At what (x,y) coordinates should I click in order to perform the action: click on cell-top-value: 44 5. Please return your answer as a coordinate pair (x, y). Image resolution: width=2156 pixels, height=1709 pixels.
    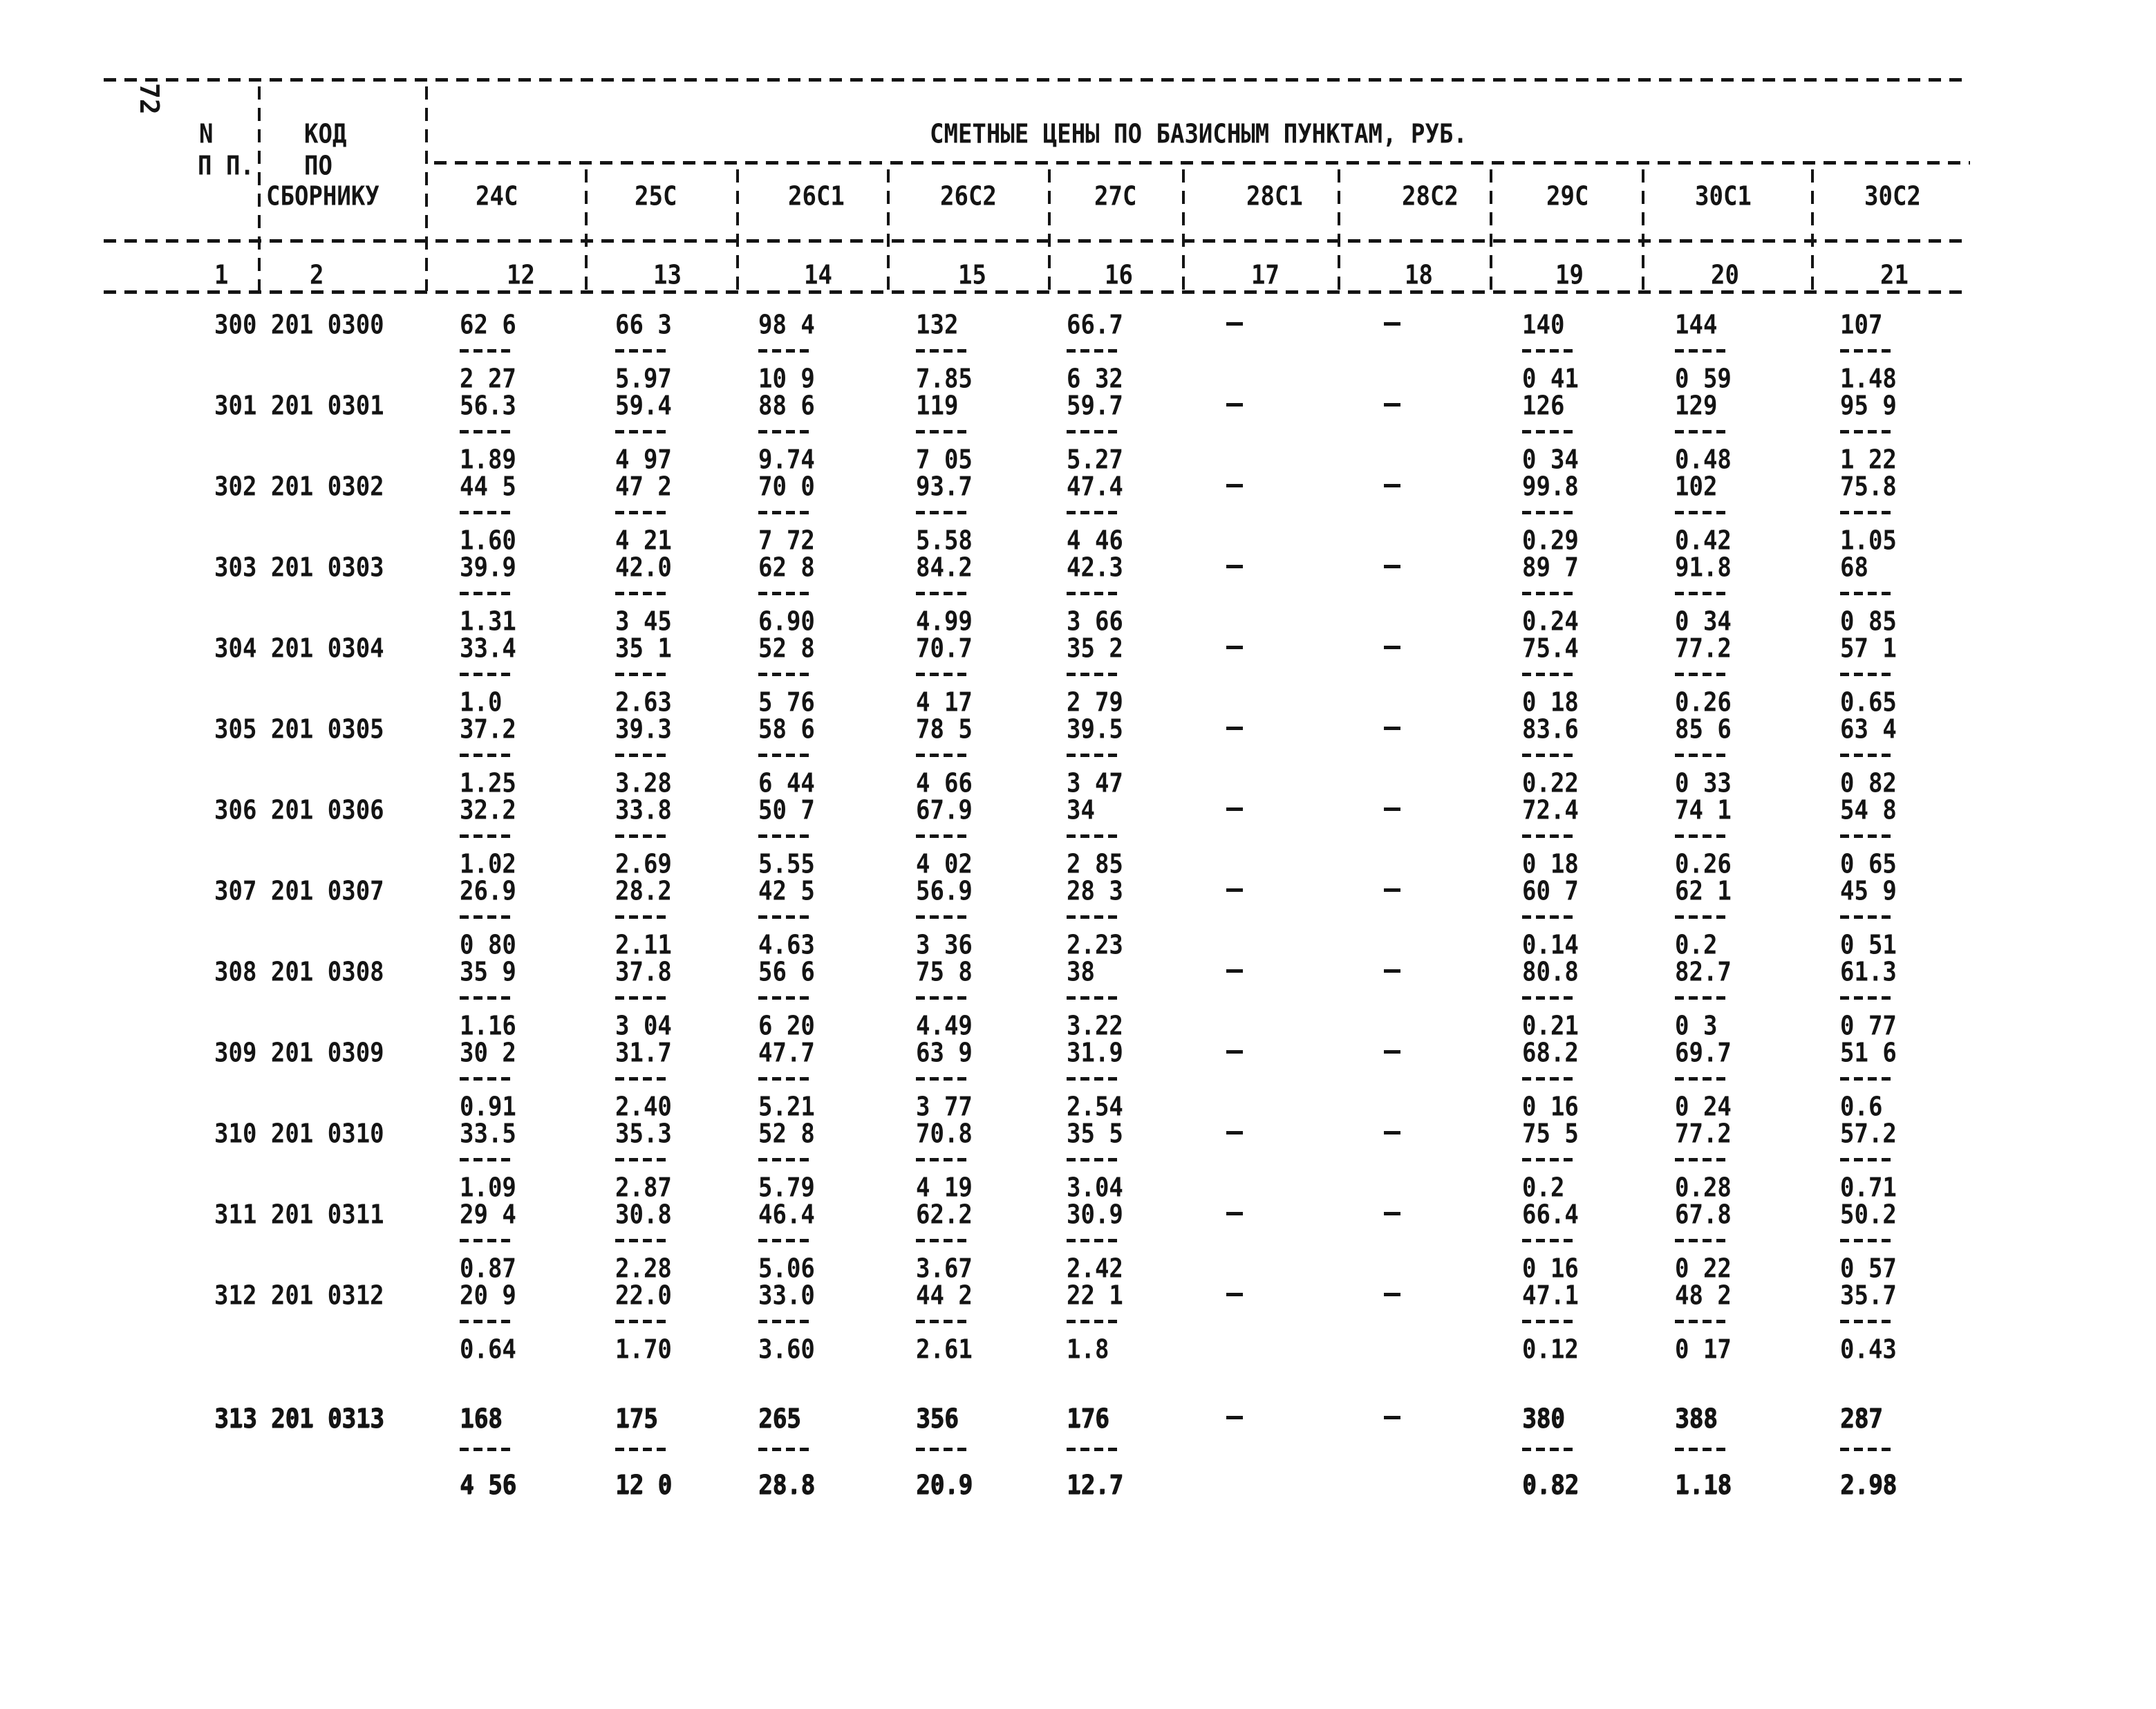
    Looking at the image, I should click on (488, 487).